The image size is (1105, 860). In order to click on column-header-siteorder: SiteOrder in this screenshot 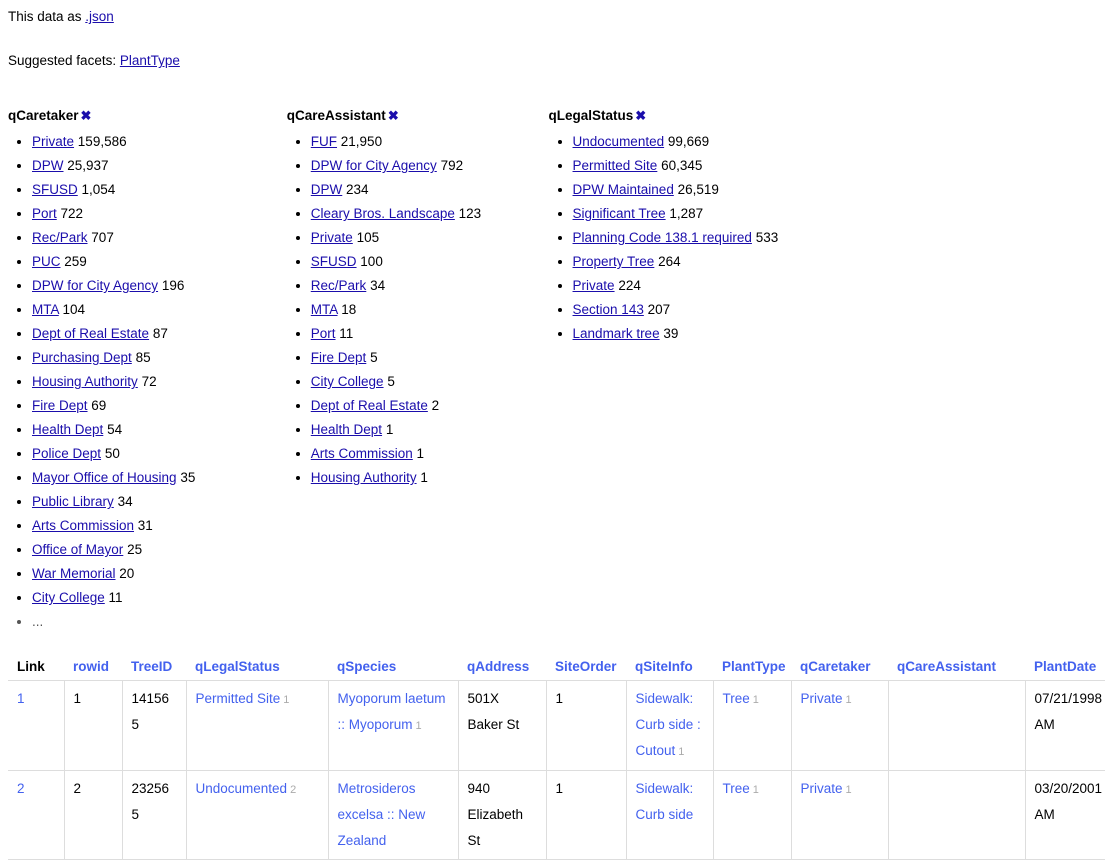, I will do `click(586, 668)`.